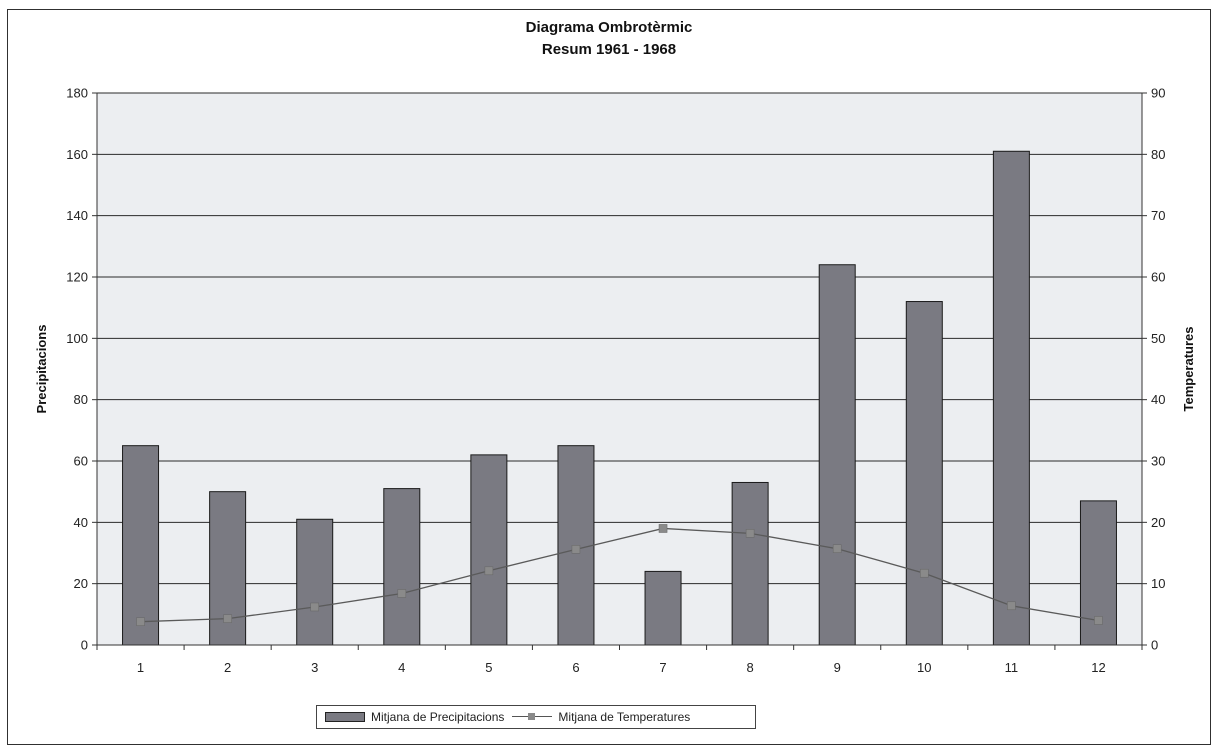 Image resolution: width=1218 pixels, height=752 pixels. Describe the element at coordinates (81, 583) in the screenshot. I see `y-tick-label-left: 20` at that location.